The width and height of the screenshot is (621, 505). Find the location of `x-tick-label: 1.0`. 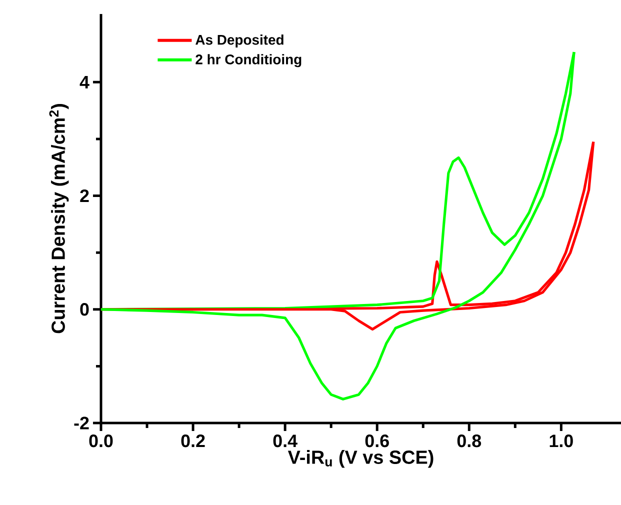

x-tick-label: 1.0 is located at coordinates (561, 441).